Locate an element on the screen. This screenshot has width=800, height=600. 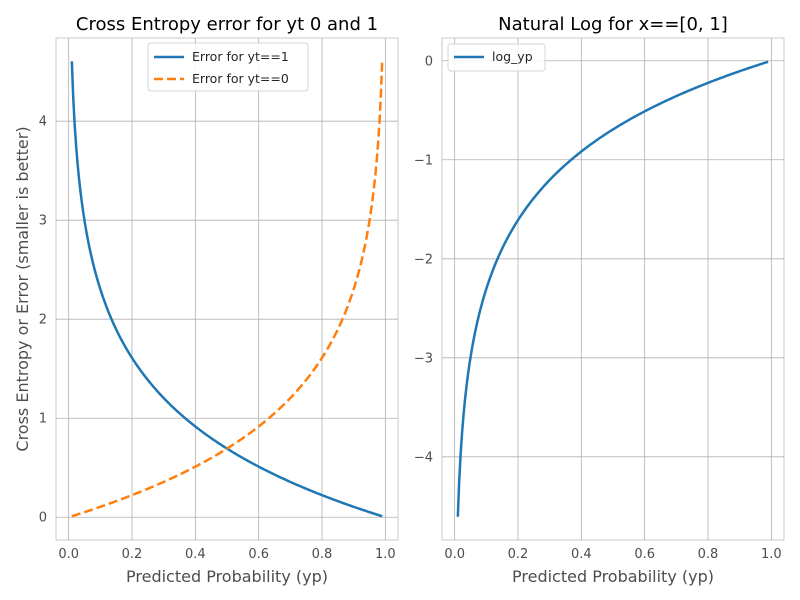
right-x-tick-labels: 0.0 0.2 0.4 0.6 0.8 1.0 is located at coordinates (612, 554).